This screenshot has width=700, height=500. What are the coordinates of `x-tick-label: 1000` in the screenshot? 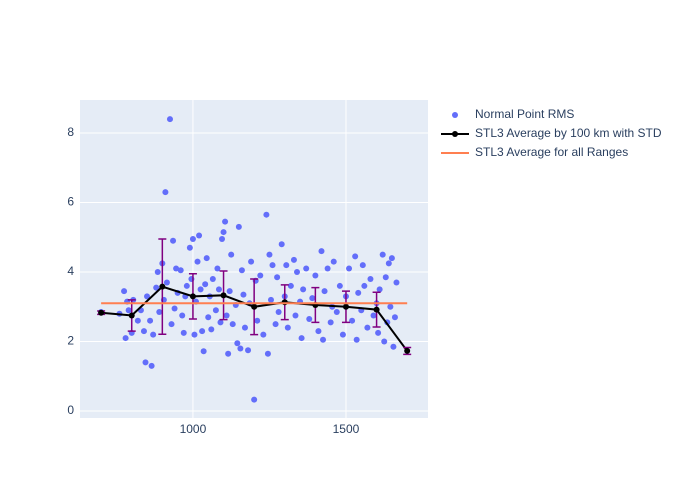 It's located at (193, 429).